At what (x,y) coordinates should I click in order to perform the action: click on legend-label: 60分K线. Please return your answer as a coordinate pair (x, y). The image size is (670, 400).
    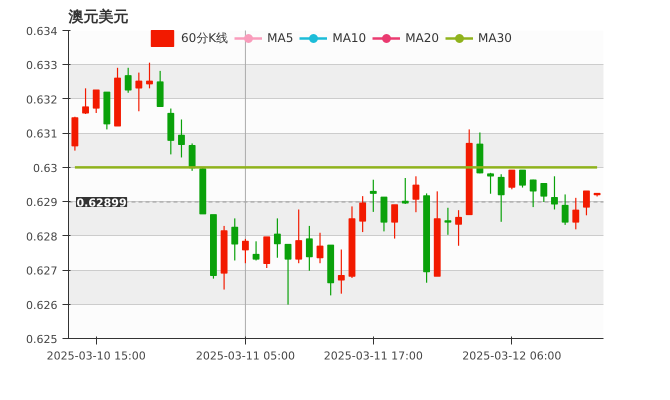
    Looking at the image, I should click on (204, 38).